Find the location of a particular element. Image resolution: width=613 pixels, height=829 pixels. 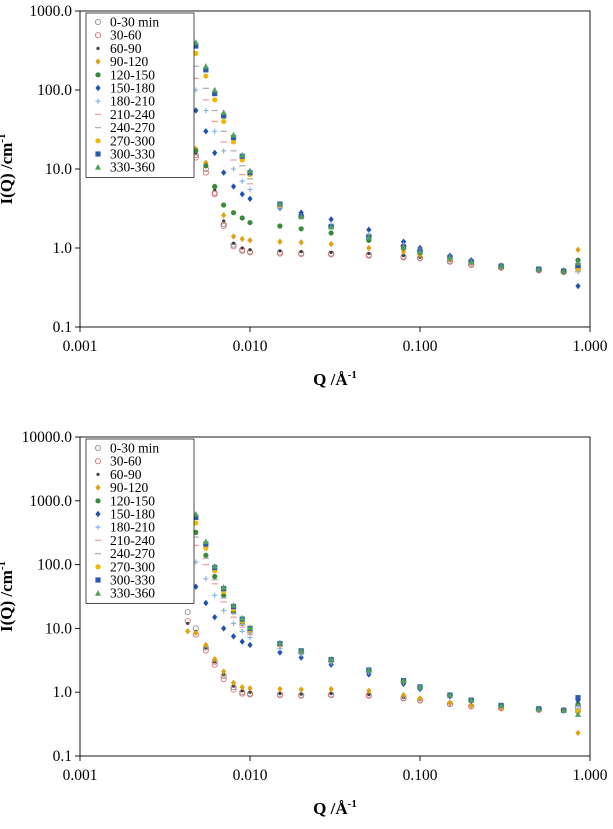

legend-label: 60-90 is located at coordinates (126, 474).